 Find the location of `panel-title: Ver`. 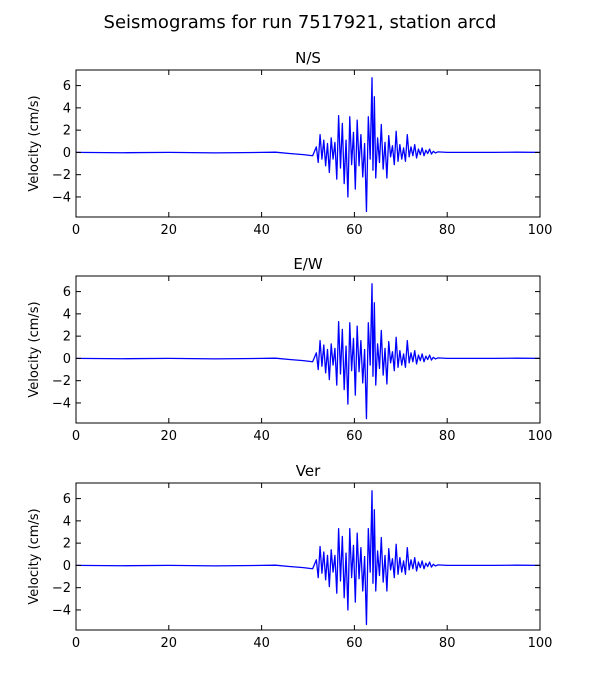

panel-title: Ver is located at coordinates (308, 471).